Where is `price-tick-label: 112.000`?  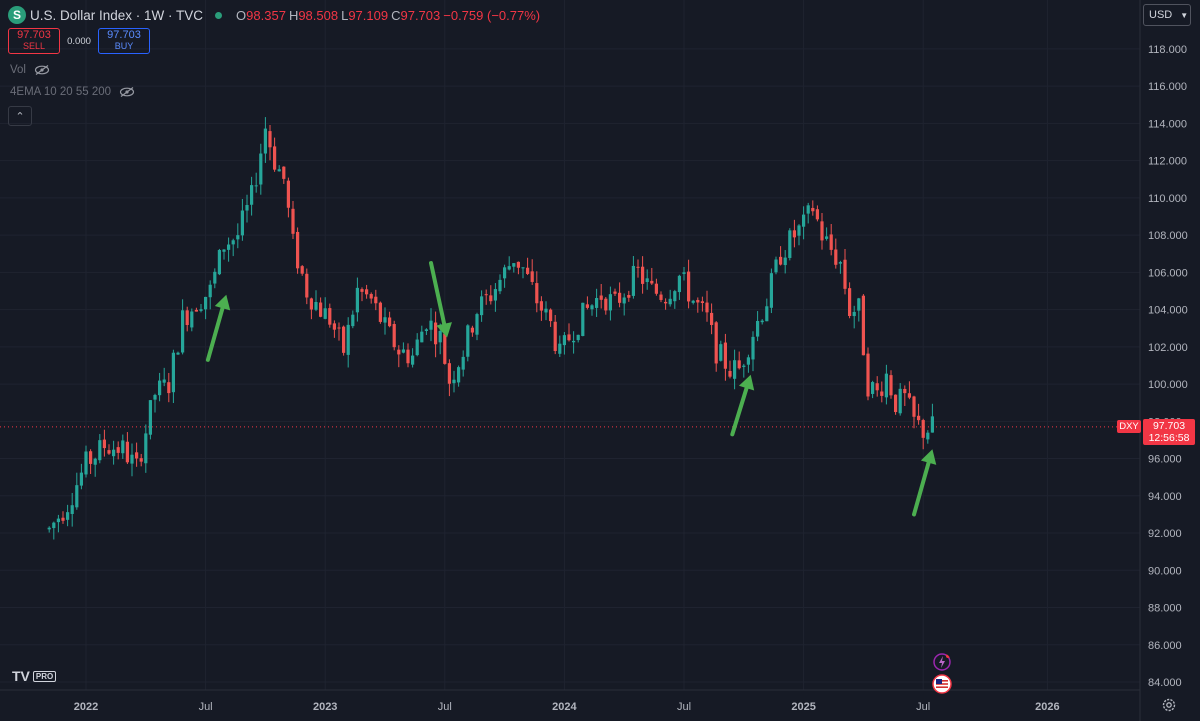 price-tick-label: 112.000 is located at coordinates (1167, 162).